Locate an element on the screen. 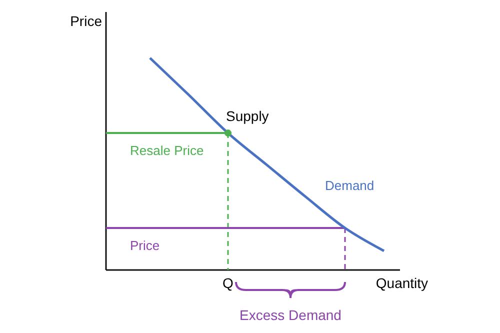 This screenshot has height=333, width=500. x-axis-title: Quantity is located at coordinates (402, 283).